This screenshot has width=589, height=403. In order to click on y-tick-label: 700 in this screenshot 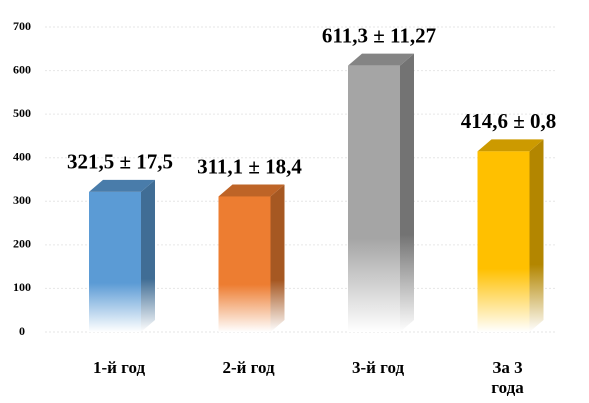, I will do `click(22, 26)`.